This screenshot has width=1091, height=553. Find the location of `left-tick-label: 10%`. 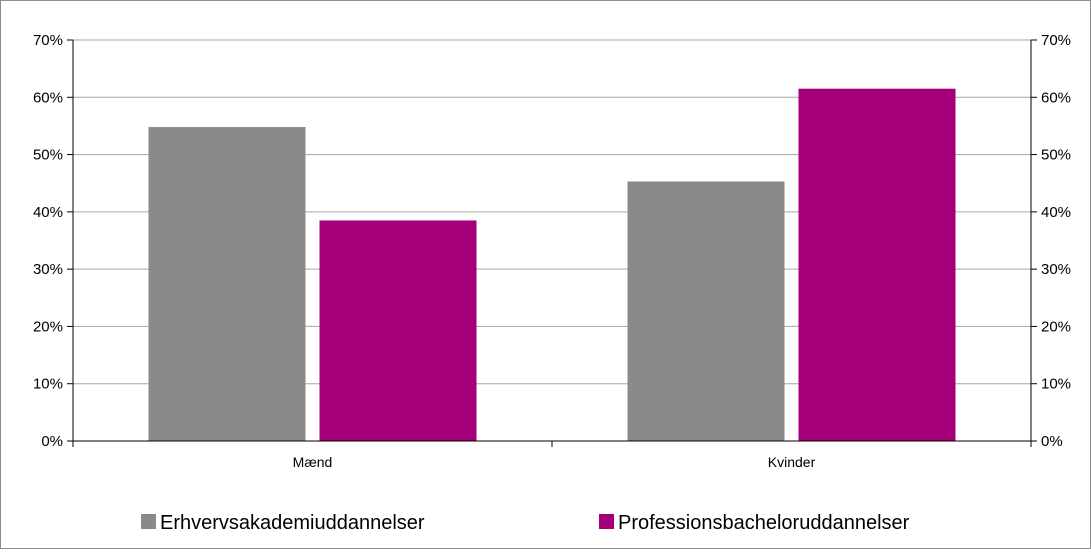

left-tick-label: 10% is located at coordinates (48, 384).